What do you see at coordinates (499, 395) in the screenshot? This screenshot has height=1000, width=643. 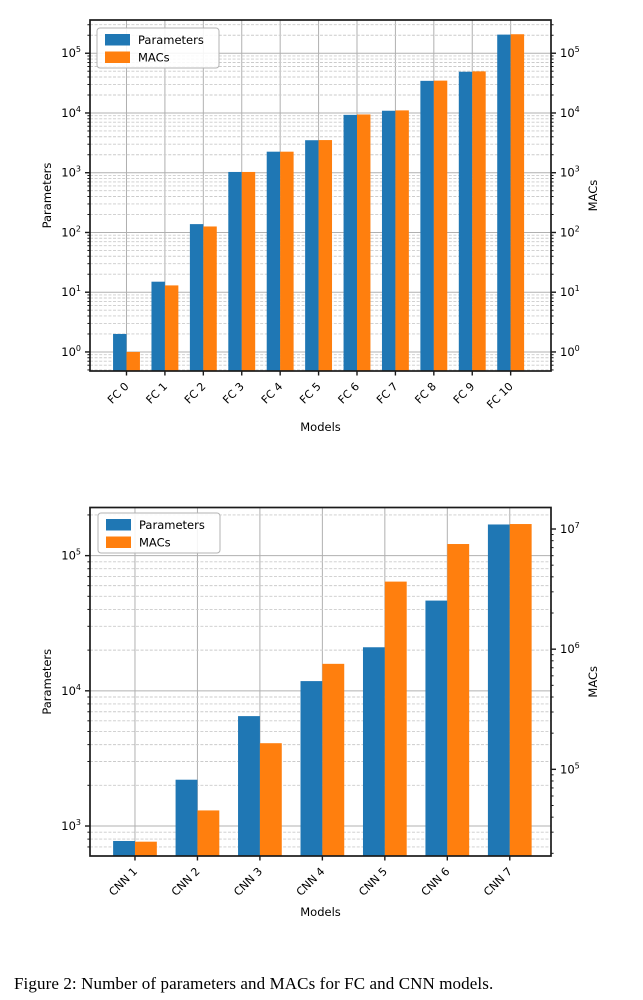 I see `x-tick-label-fc-10: FC 10` at bounding box center [499, 395].